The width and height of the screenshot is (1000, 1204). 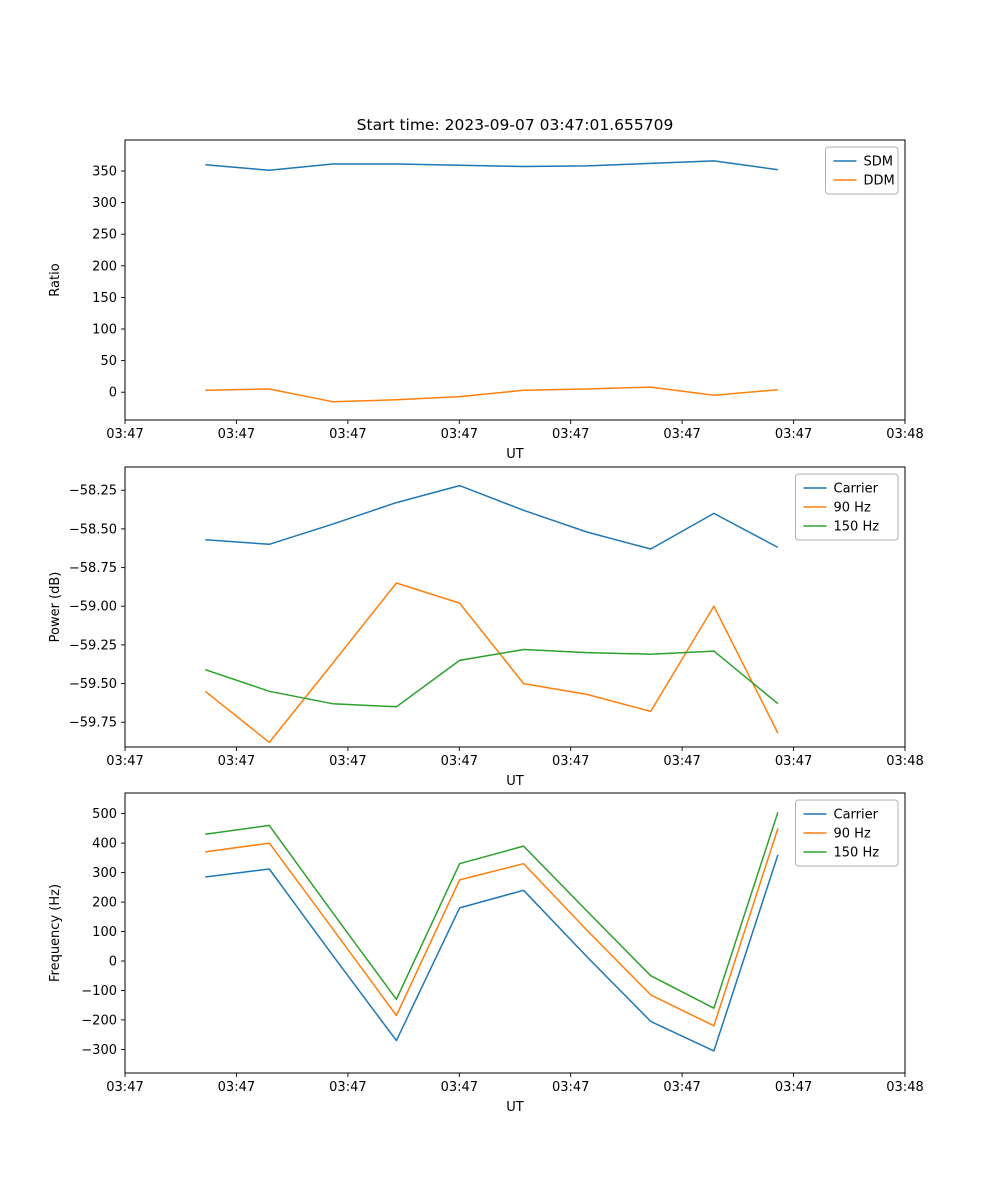 I want to click on y-tick-label: −58.50, so click(x=93, y=529).